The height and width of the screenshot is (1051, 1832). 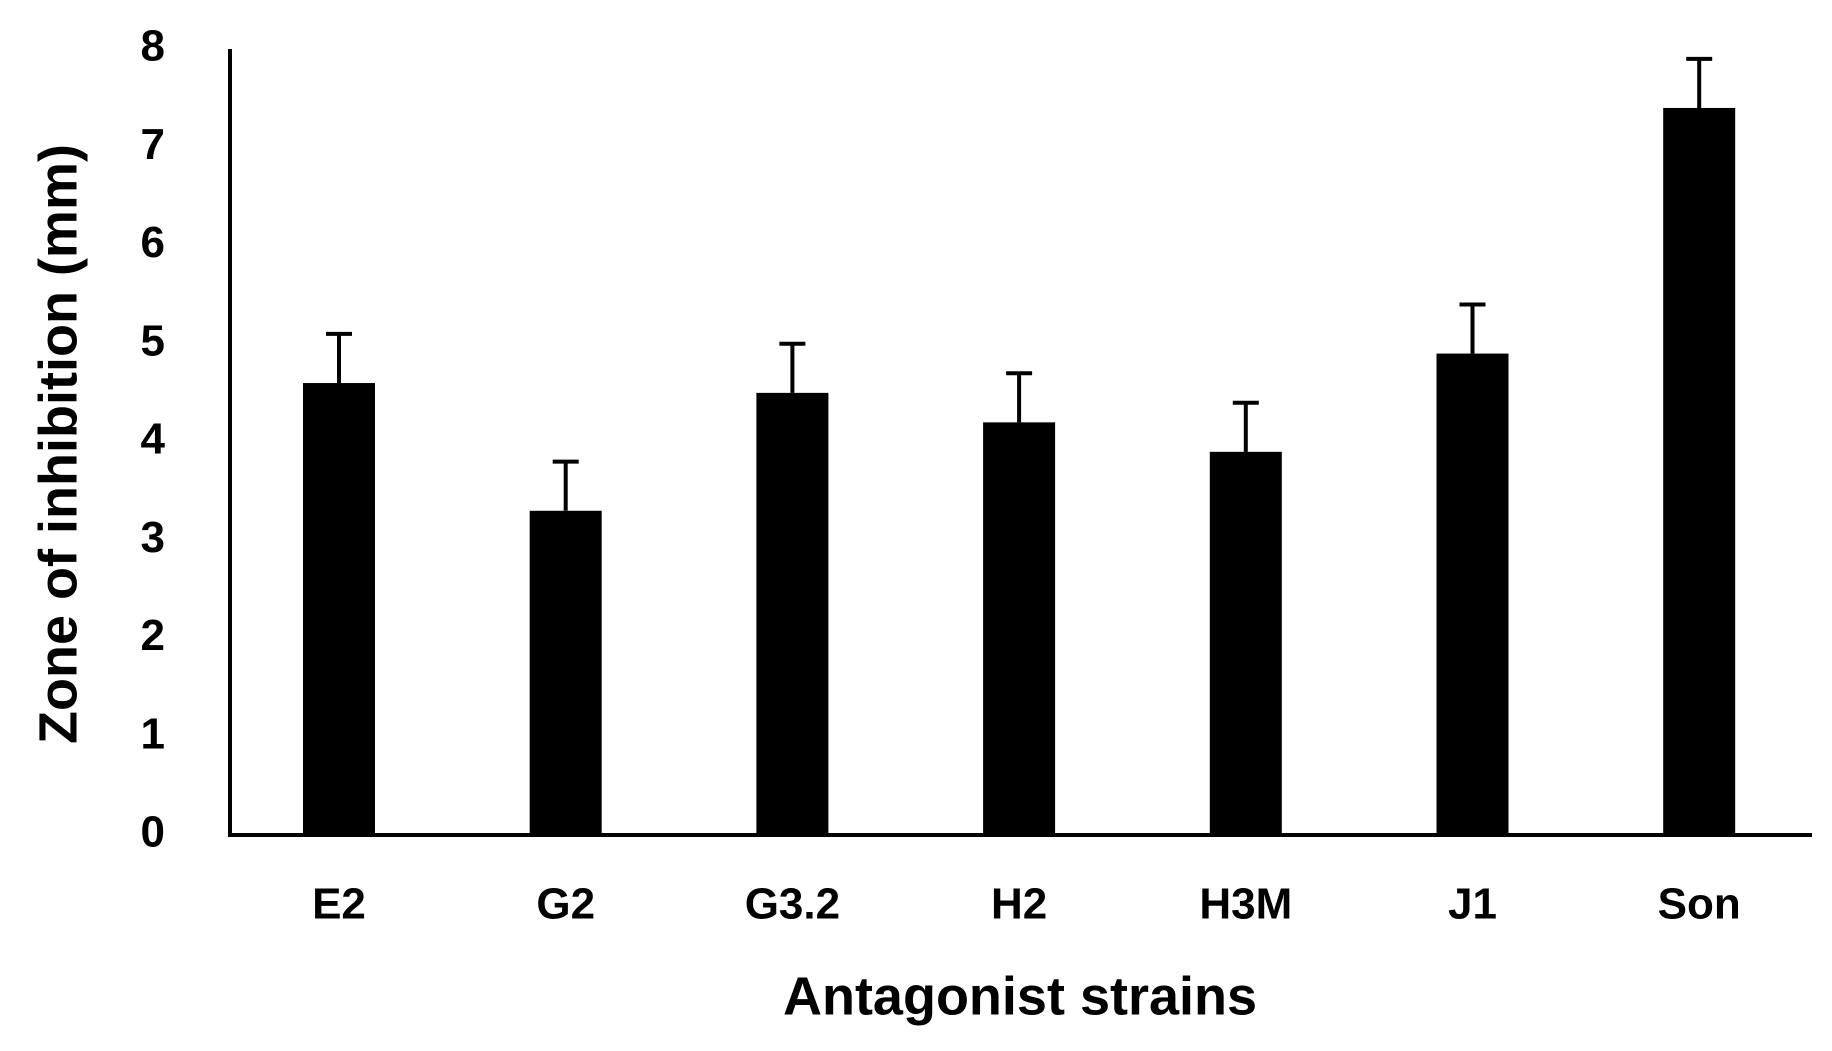 What do you see at coordinates (153, 733) in the screenshot?
I see `y-tick-label: 1` at bounding box center [153, 733].